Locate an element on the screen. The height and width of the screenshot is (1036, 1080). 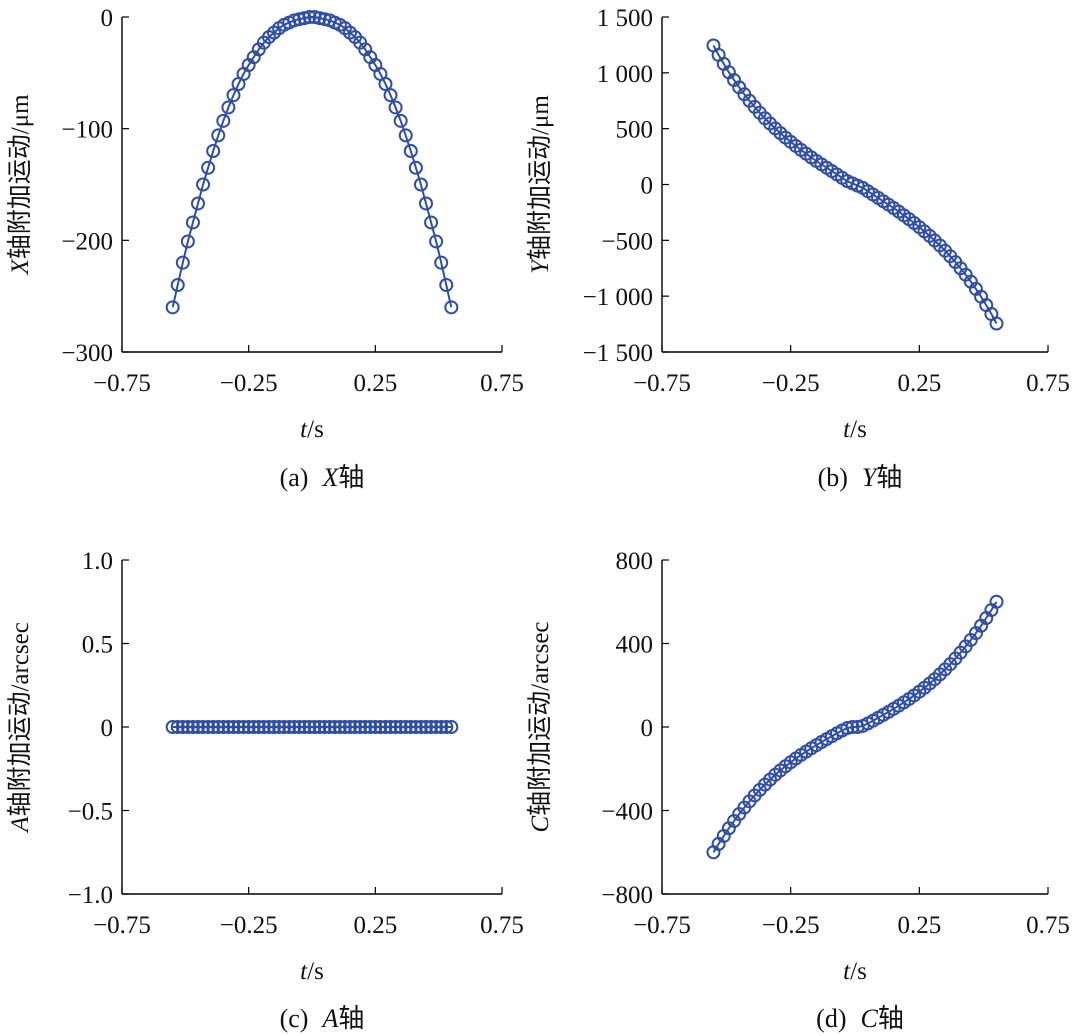
y-tick-label: 1 500 is located at coordinates (625, 18).